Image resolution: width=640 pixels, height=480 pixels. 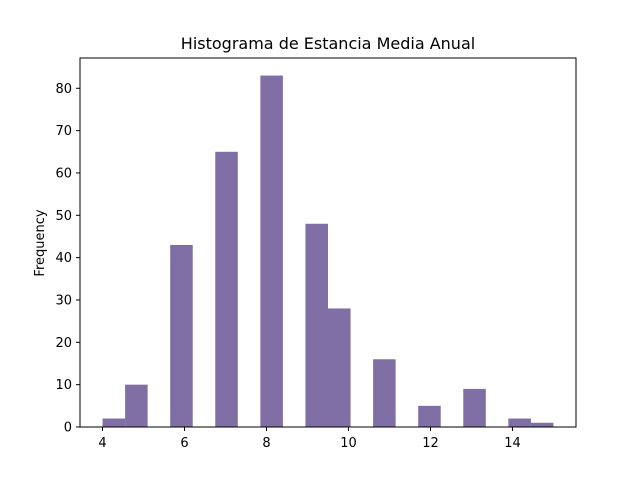 I want to click on x-tick-label-0: 4, so click(x=102, y=443).